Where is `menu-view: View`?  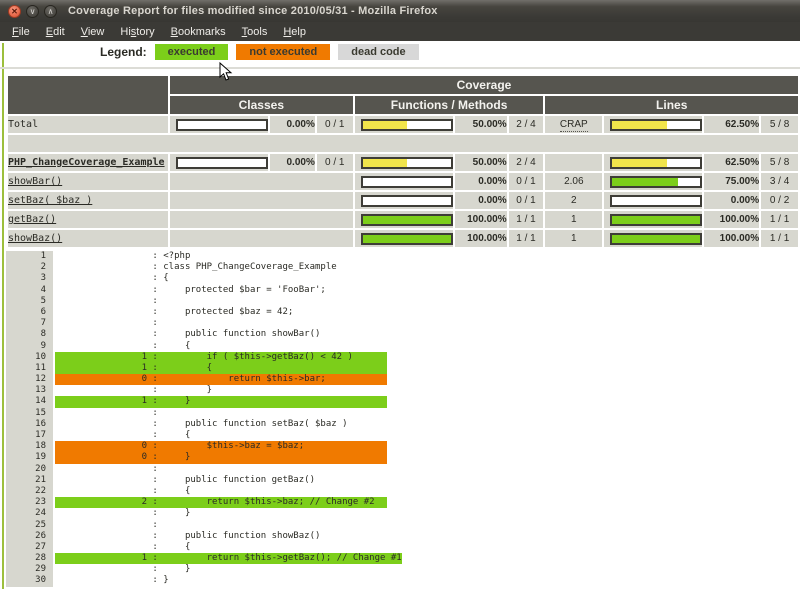
menu-view: View is located at coordinates (92, 31).